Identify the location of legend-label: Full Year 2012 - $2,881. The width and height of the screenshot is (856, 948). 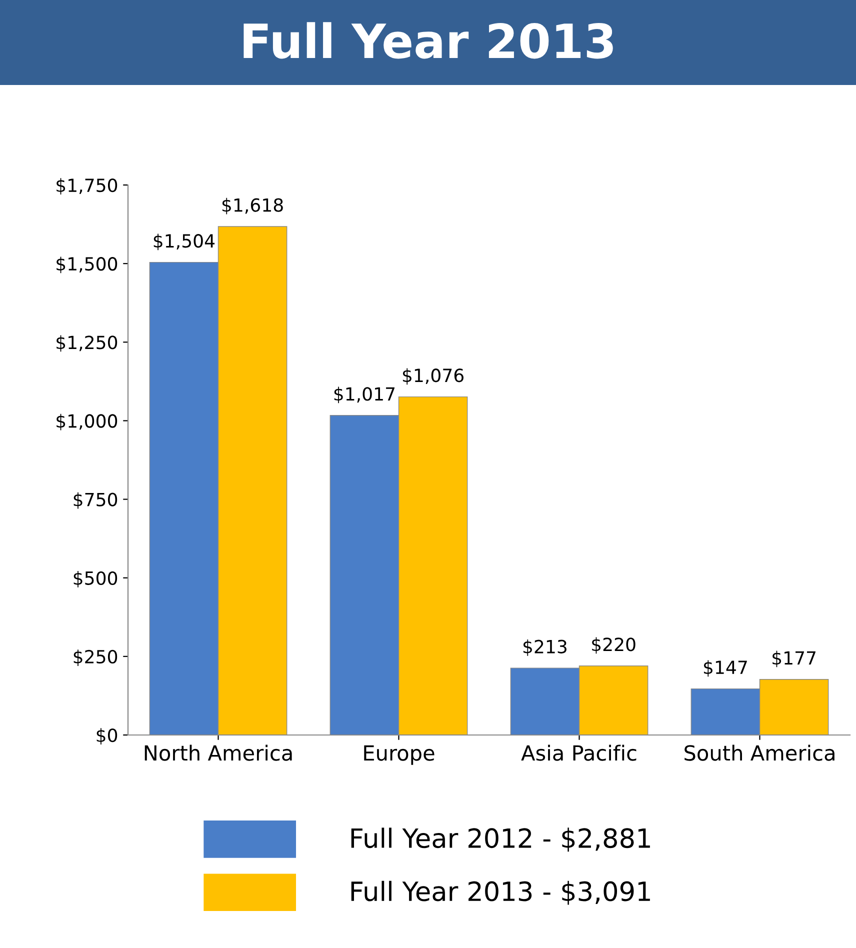
(500, 840).